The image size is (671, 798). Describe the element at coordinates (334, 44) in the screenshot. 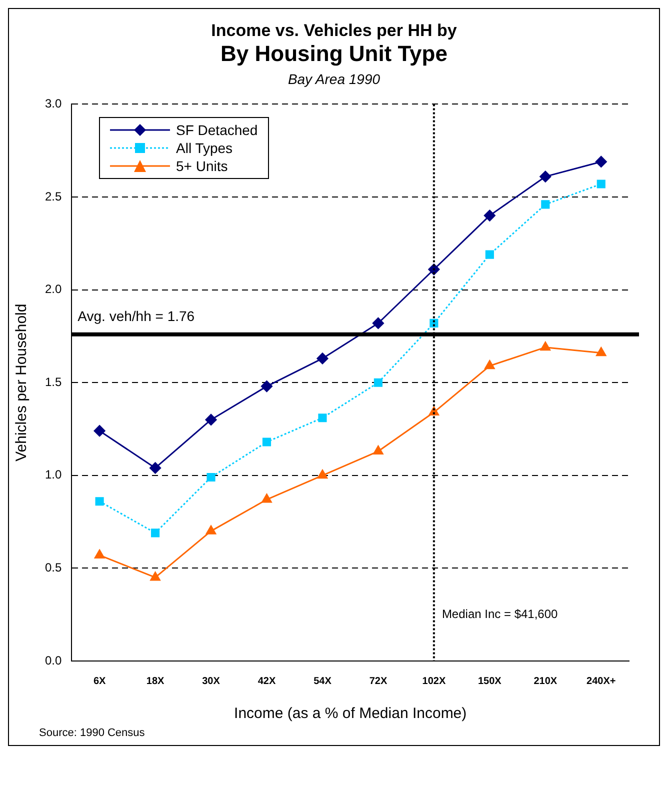

I see `chart-title: Income vs. Vehicles per HH by By Housing Unit Type` at that location.